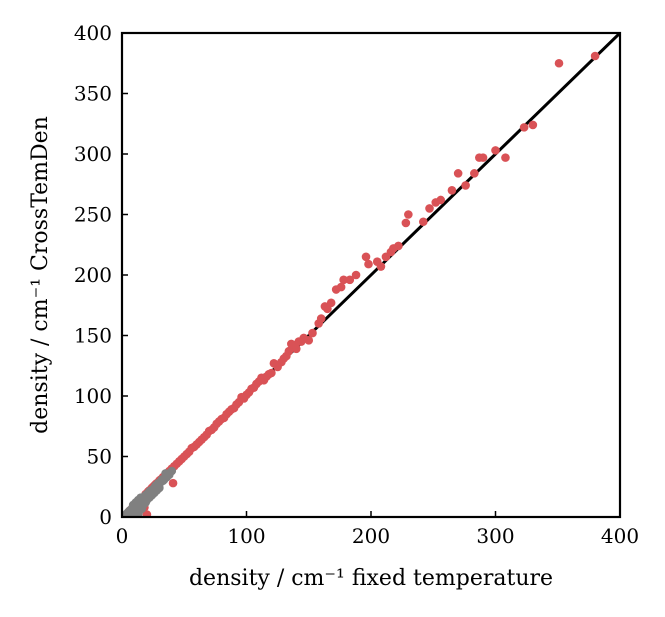 The width and height of the screenshot is (665, 617). I want to click on y-tick-label: 300, so click(93, 154).